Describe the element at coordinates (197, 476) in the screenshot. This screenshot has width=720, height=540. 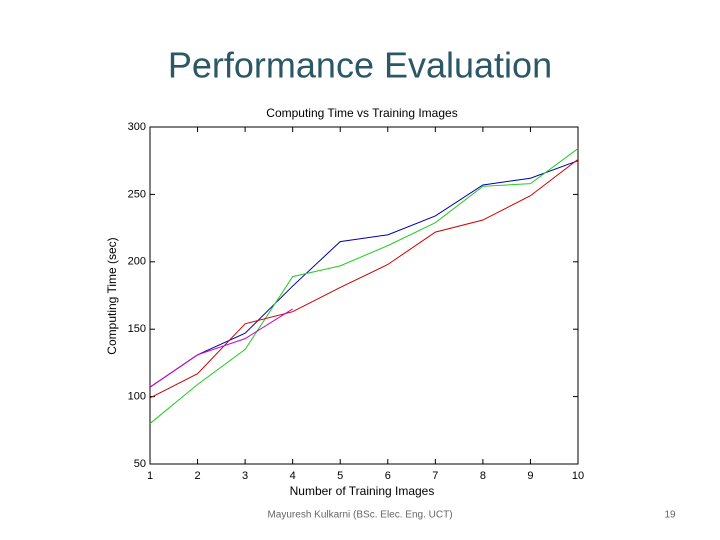
I see `x-tick-label: 2` at that location.